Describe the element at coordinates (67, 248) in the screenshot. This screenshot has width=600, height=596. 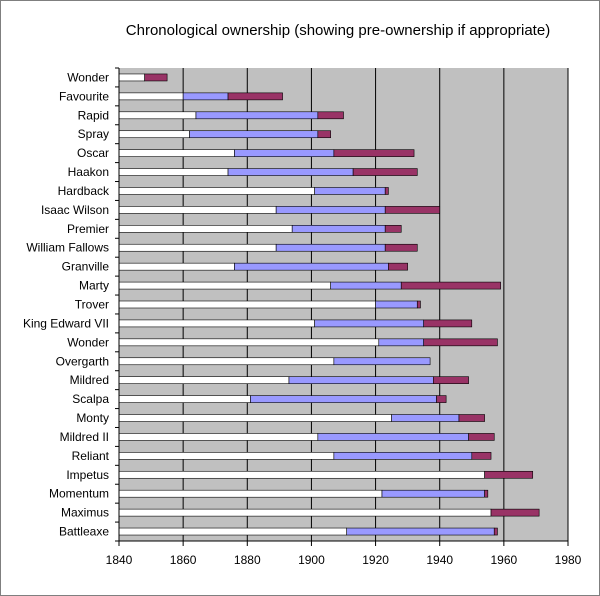
I see `category-label-9: William Fallows` at that location.